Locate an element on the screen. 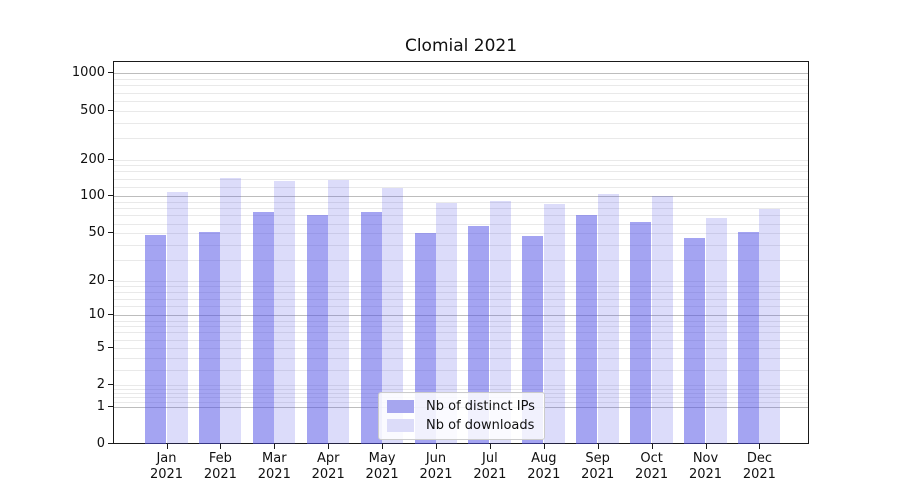 The width and height of the screenshot is (900, 500). y-tick-label: 20 is located at coordinates (96, 280).